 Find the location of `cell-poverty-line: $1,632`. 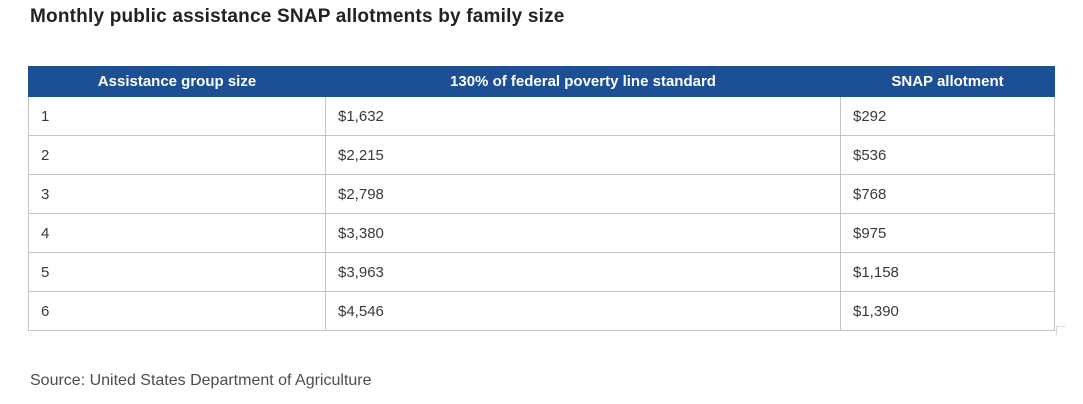

cell-poverty-line: $1,632 is located at coordinates (583, 116).